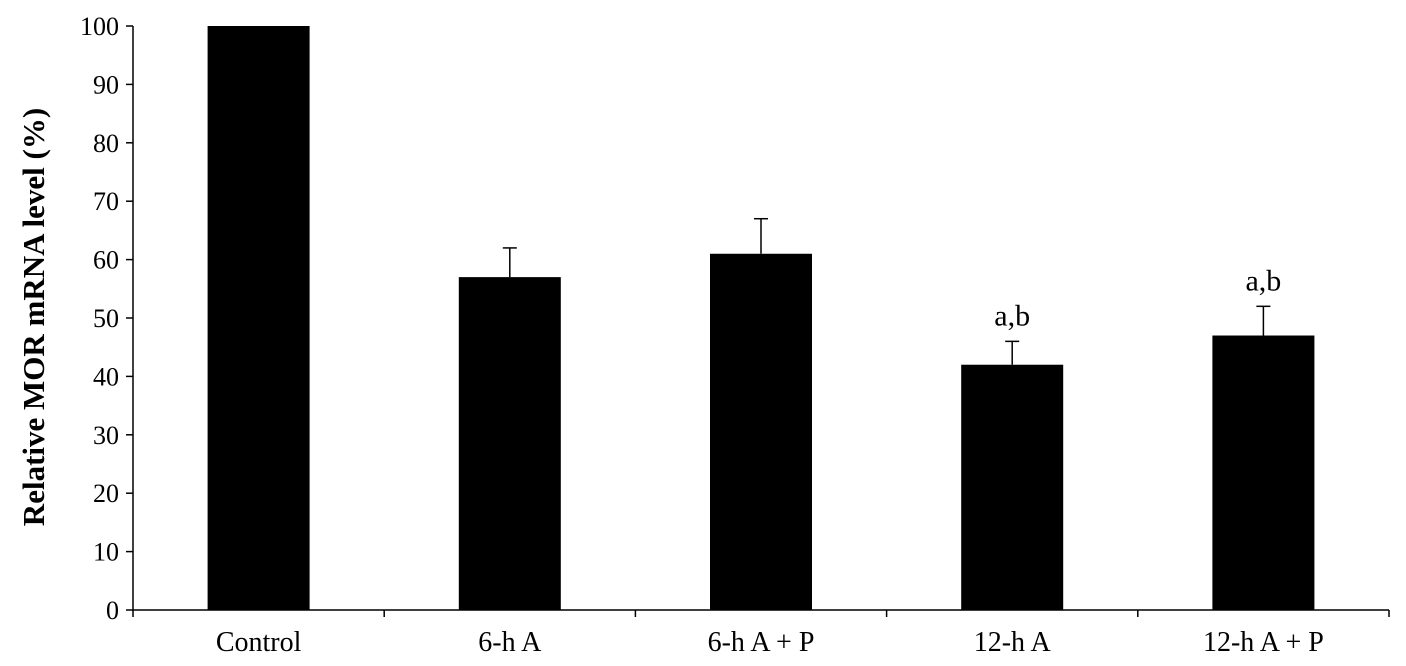  Describe the element at coordinates (112, 610) in the screenshot. I see `y-tick-label: 0` at that location.